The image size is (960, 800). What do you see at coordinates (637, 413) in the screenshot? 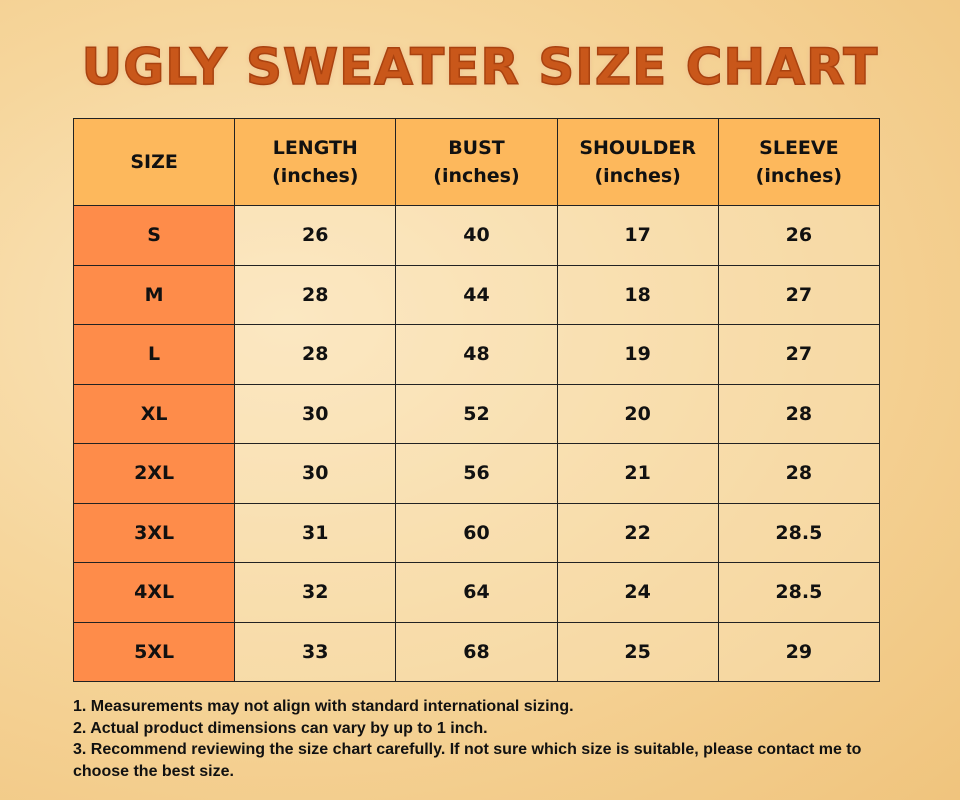
I see `measurement-cell: 20` at bounding box center [637, 413].